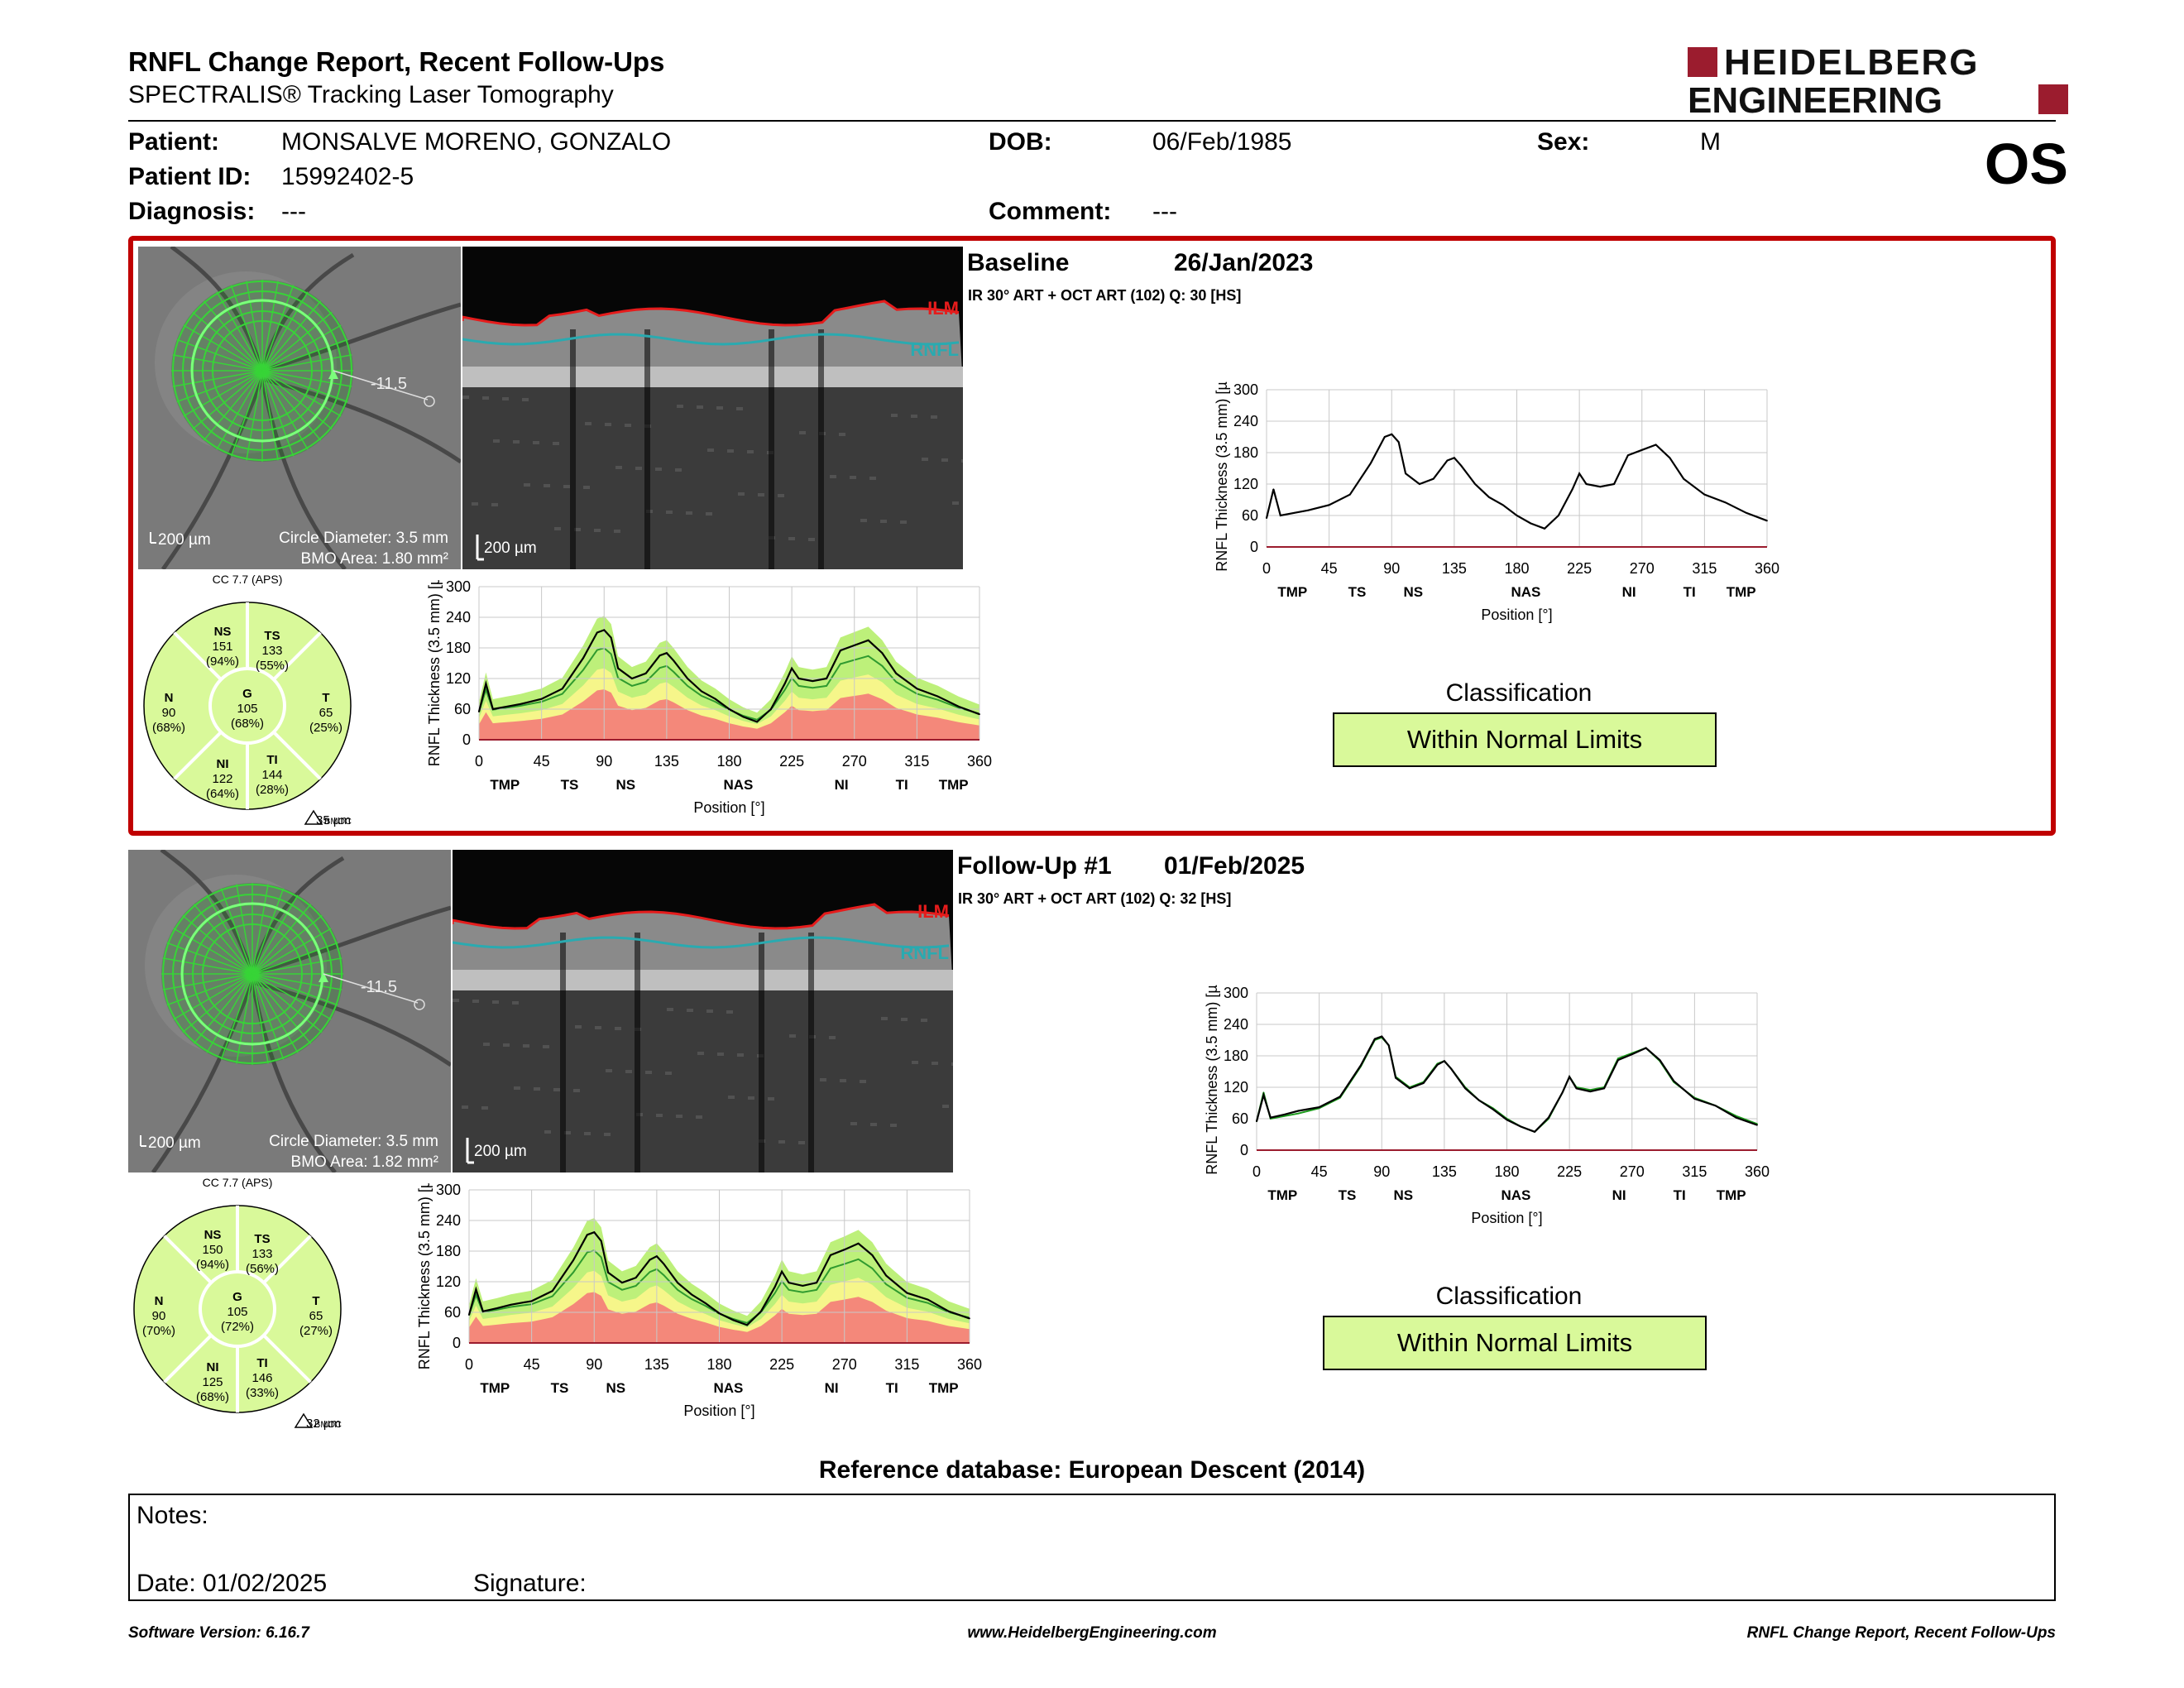 The height and width of the screenshot is (1688, 2184). I want to click on x-tick-label: 0, so click(479, 761).